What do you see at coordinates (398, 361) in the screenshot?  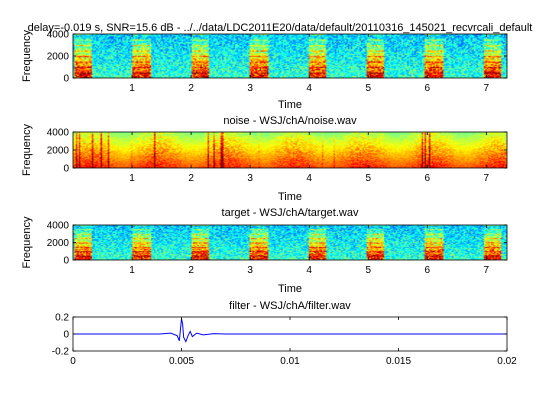 I see `x-tick-label: 0.015` at bounding box center [398, 361].